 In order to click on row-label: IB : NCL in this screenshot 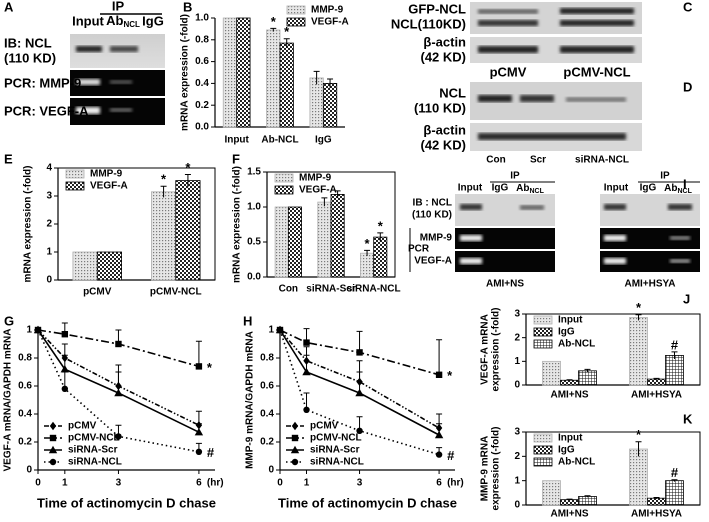, I will do `click(432, 203)`.